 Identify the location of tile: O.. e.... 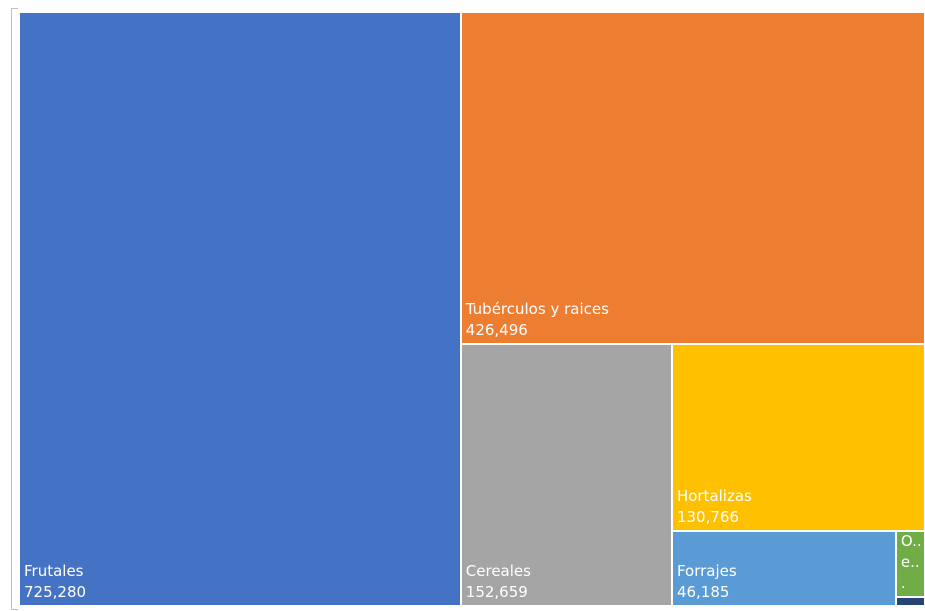
(910, 564).